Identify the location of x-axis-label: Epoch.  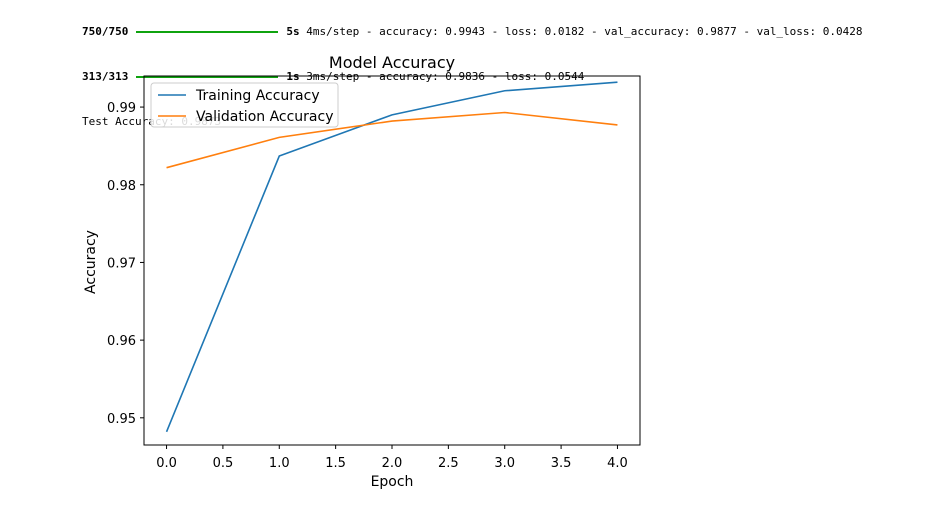
(392, 482).